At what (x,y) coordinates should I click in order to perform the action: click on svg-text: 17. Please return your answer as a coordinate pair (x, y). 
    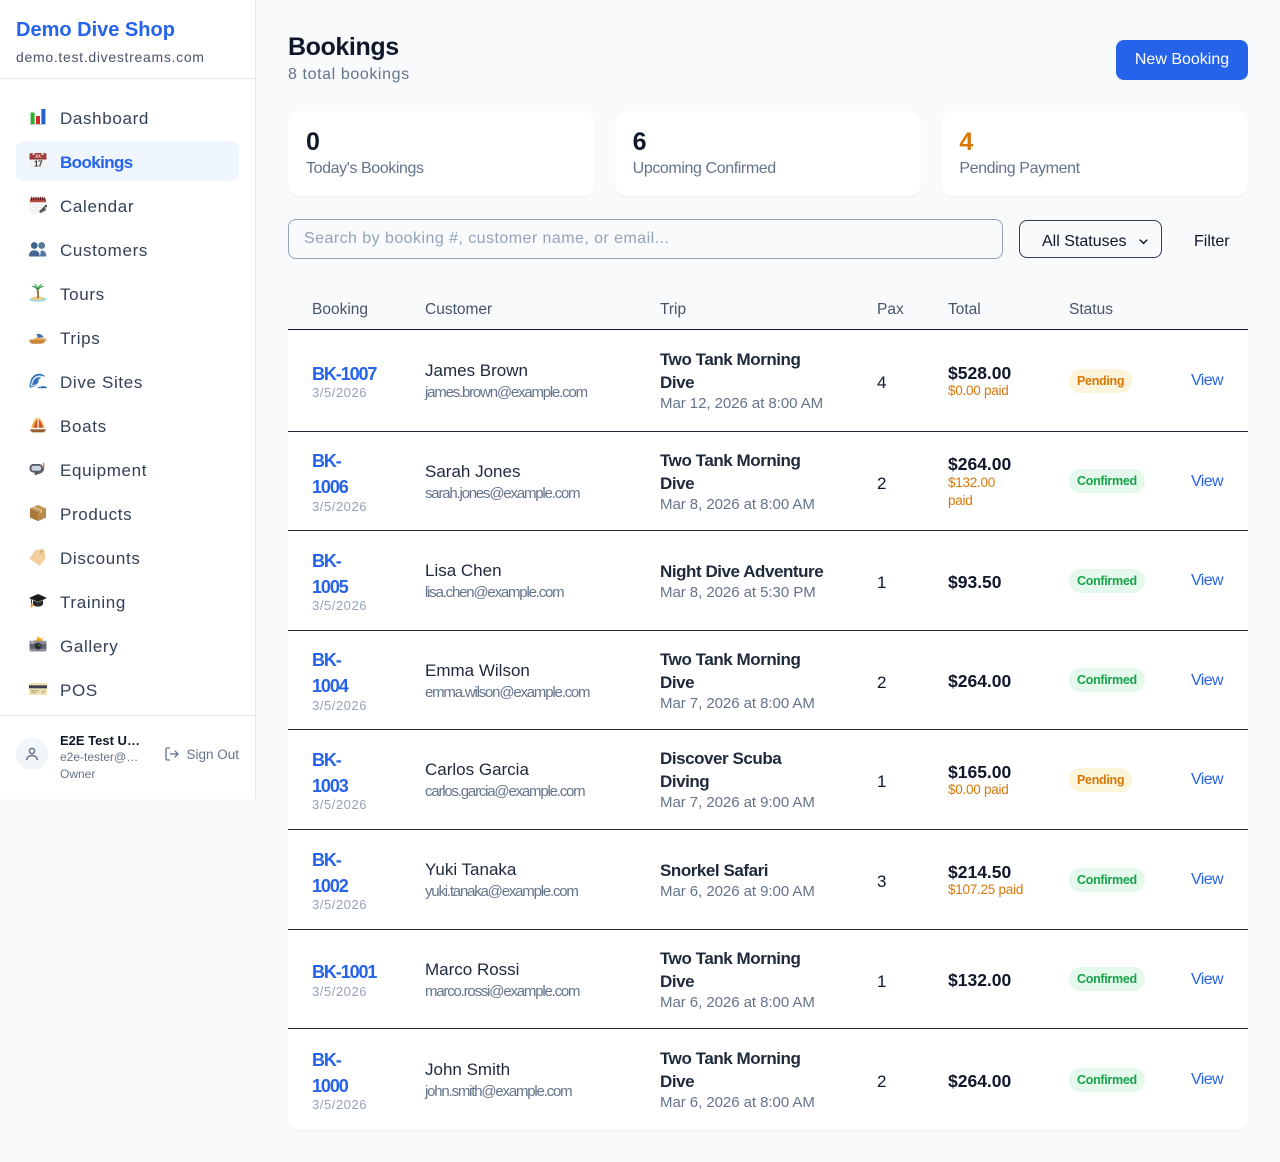
    Looking at the image, I should click on (38, 164).